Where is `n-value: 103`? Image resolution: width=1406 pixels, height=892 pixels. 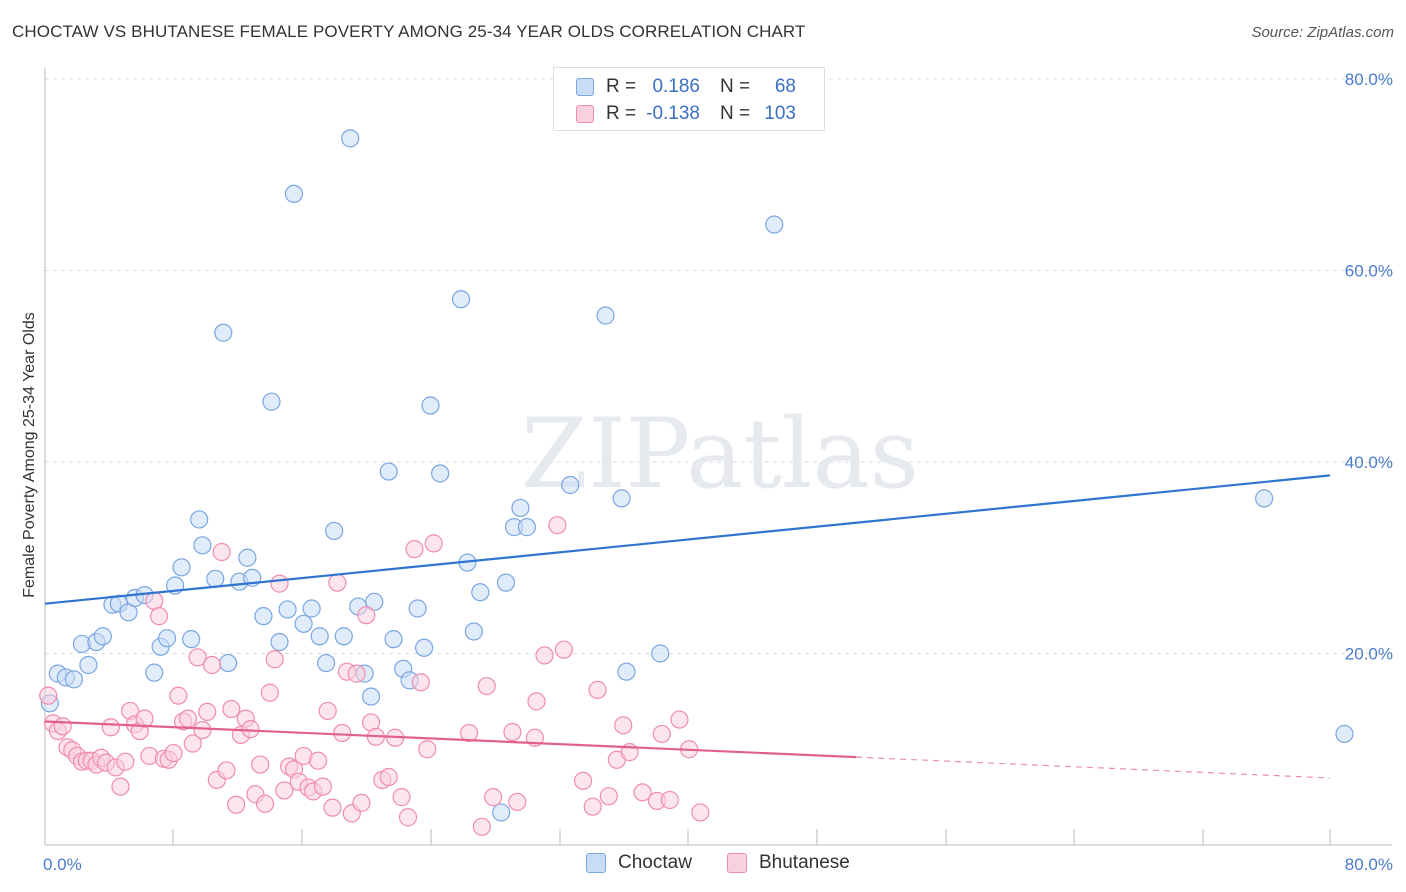
n-value: 103 is located at coordinates (780, 113).